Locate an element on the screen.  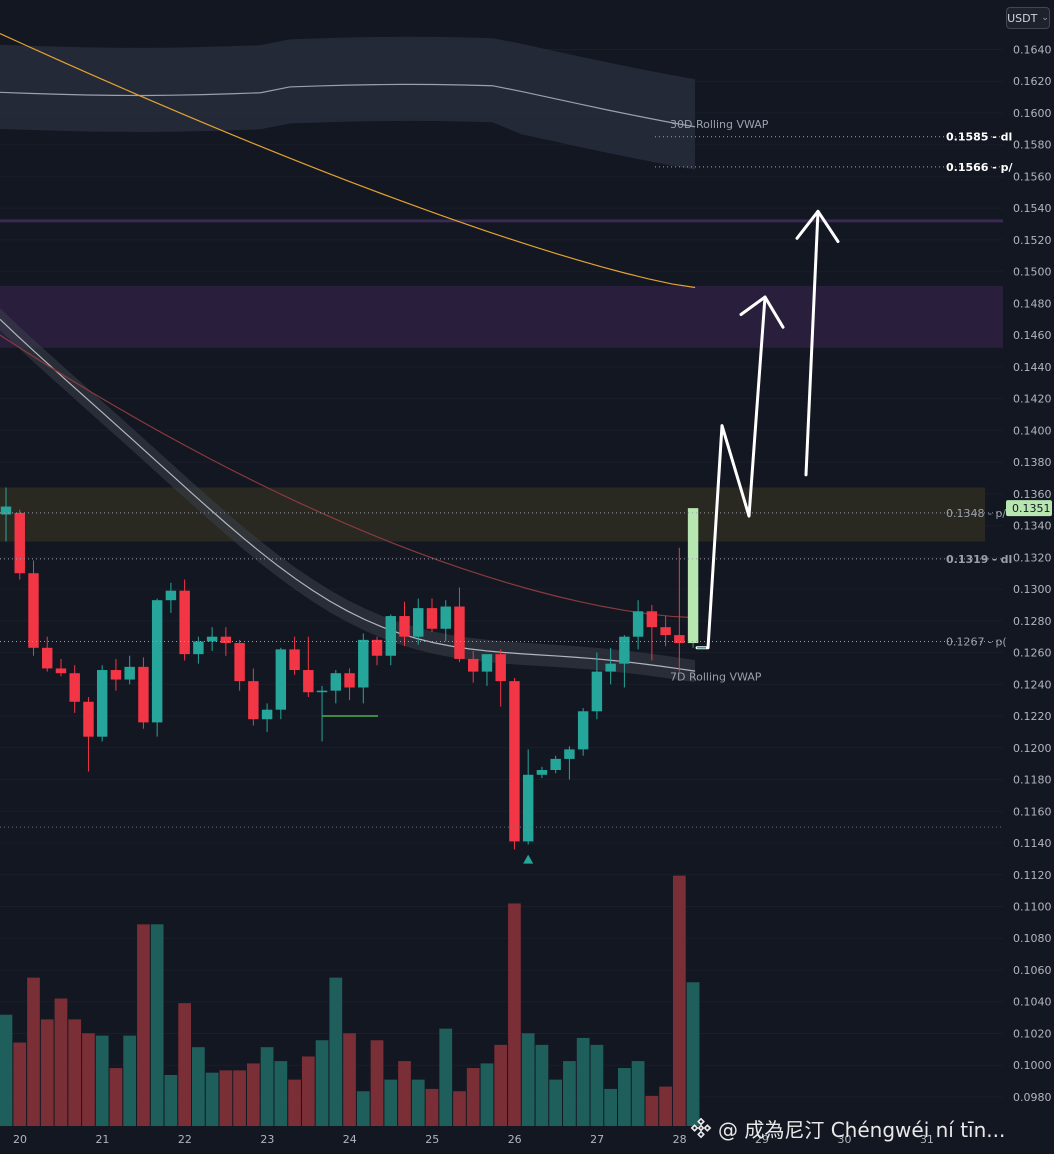
price-axis-tick: 0.1600 is located at coordinates (1032, 113).